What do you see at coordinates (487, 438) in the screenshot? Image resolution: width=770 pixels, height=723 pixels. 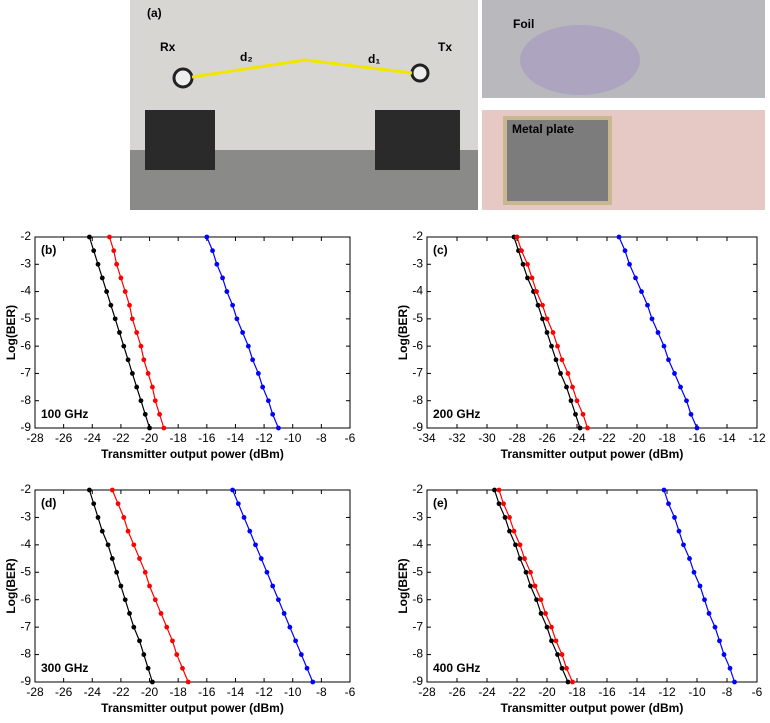 I see `x-tick-label: -30` at bounding box center [487, 438].